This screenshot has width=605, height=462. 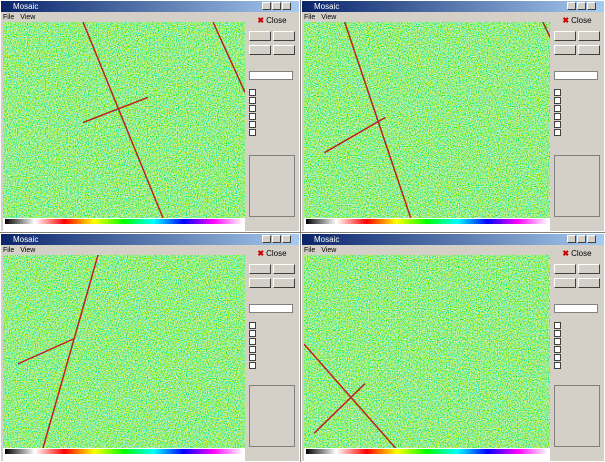 I want to click on menu-bar: File View, so click(x=22, y=250).